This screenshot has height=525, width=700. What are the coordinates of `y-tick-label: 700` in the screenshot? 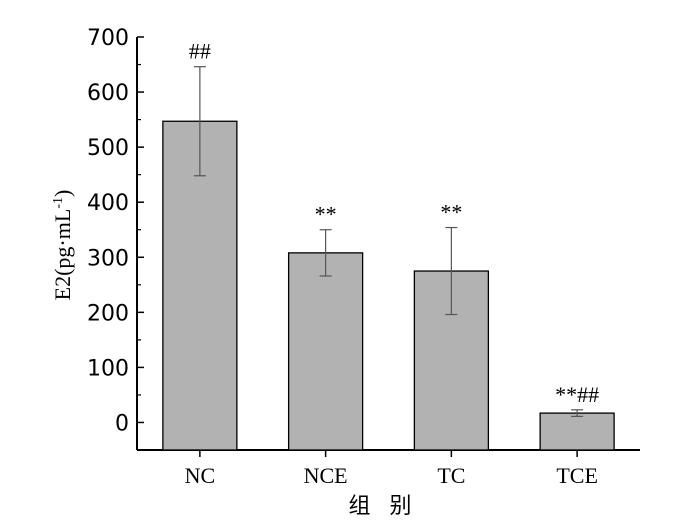 It's located at (108, 38).